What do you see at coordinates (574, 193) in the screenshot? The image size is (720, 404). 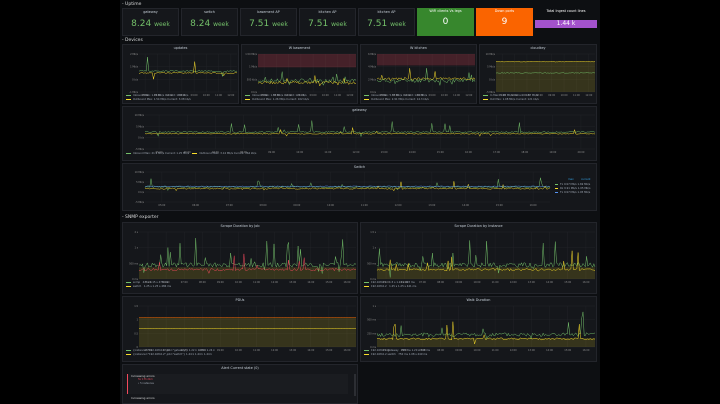 I see `legend-row: Tx 9.97 Mb/s 1.05 Mb/s` at bounding box center [574, 193].